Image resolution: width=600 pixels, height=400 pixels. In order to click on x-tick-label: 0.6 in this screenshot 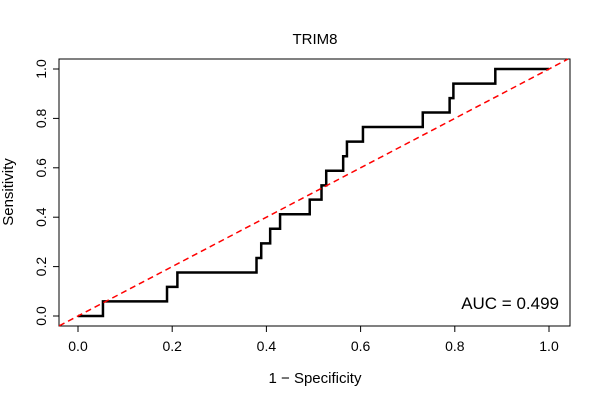, I will do `click(361, 346)`.